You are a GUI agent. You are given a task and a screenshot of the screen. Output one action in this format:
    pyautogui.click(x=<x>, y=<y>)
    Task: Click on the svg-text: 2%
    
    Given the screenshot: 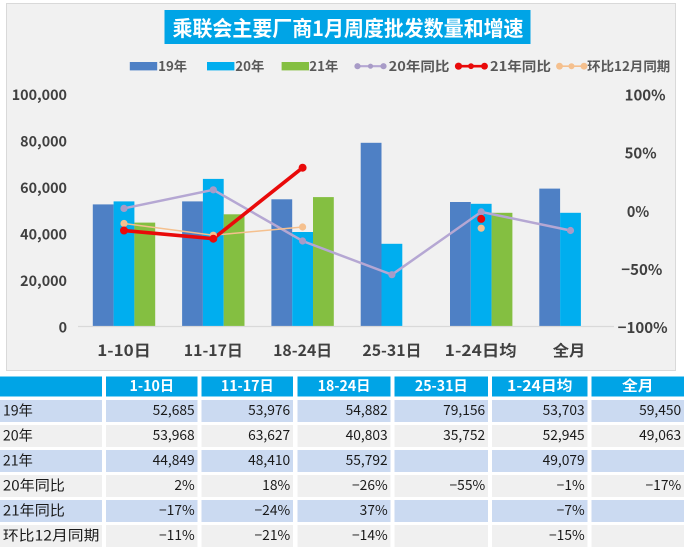 What is the action you would take?
    pyautogui.click(x=184, y=484)
    